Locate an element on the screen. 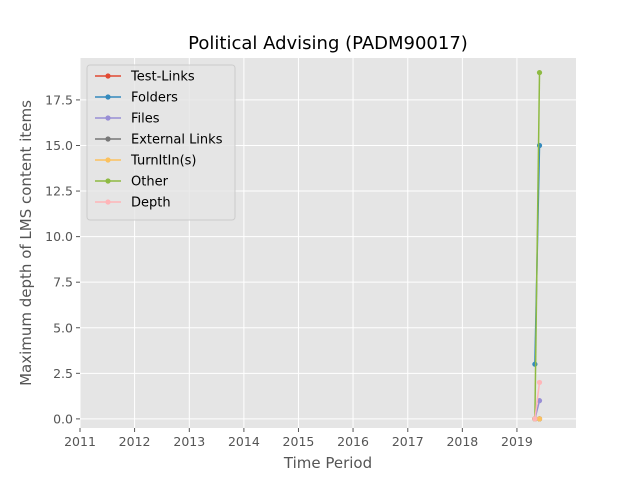 The height and width of the screenshot is (480, 640). legend-entry-label: Test-Links is located at coordinates (162, 77).